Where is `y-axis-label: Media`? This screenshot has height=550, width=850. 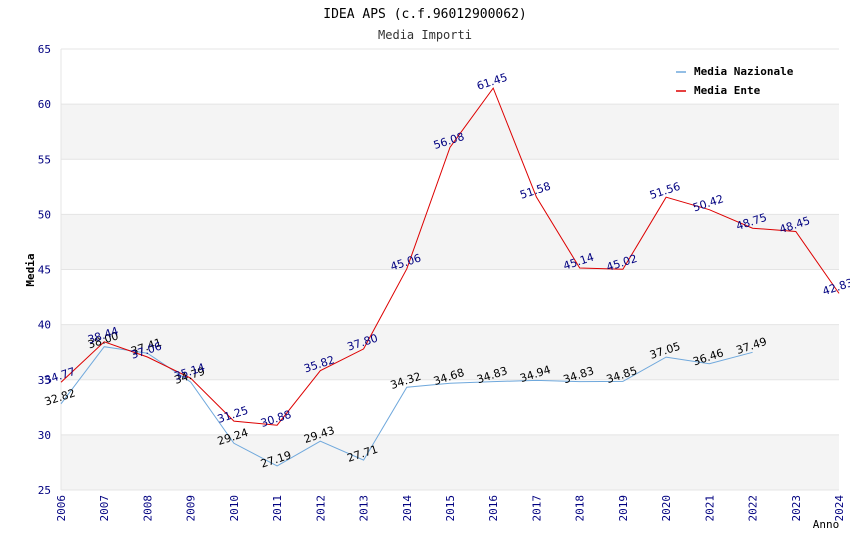 y-axis-label: Media is located at coordinates (30, 269).